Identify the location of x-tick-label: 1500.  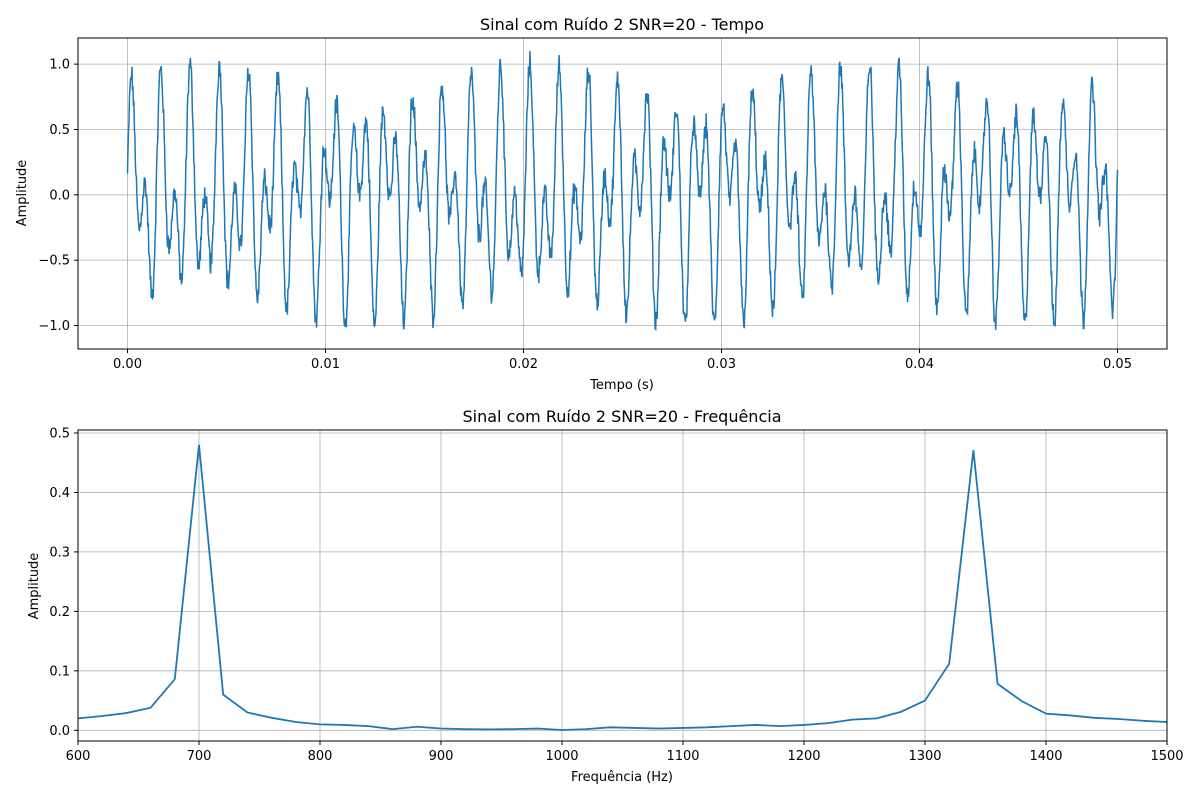
(1166, 756).